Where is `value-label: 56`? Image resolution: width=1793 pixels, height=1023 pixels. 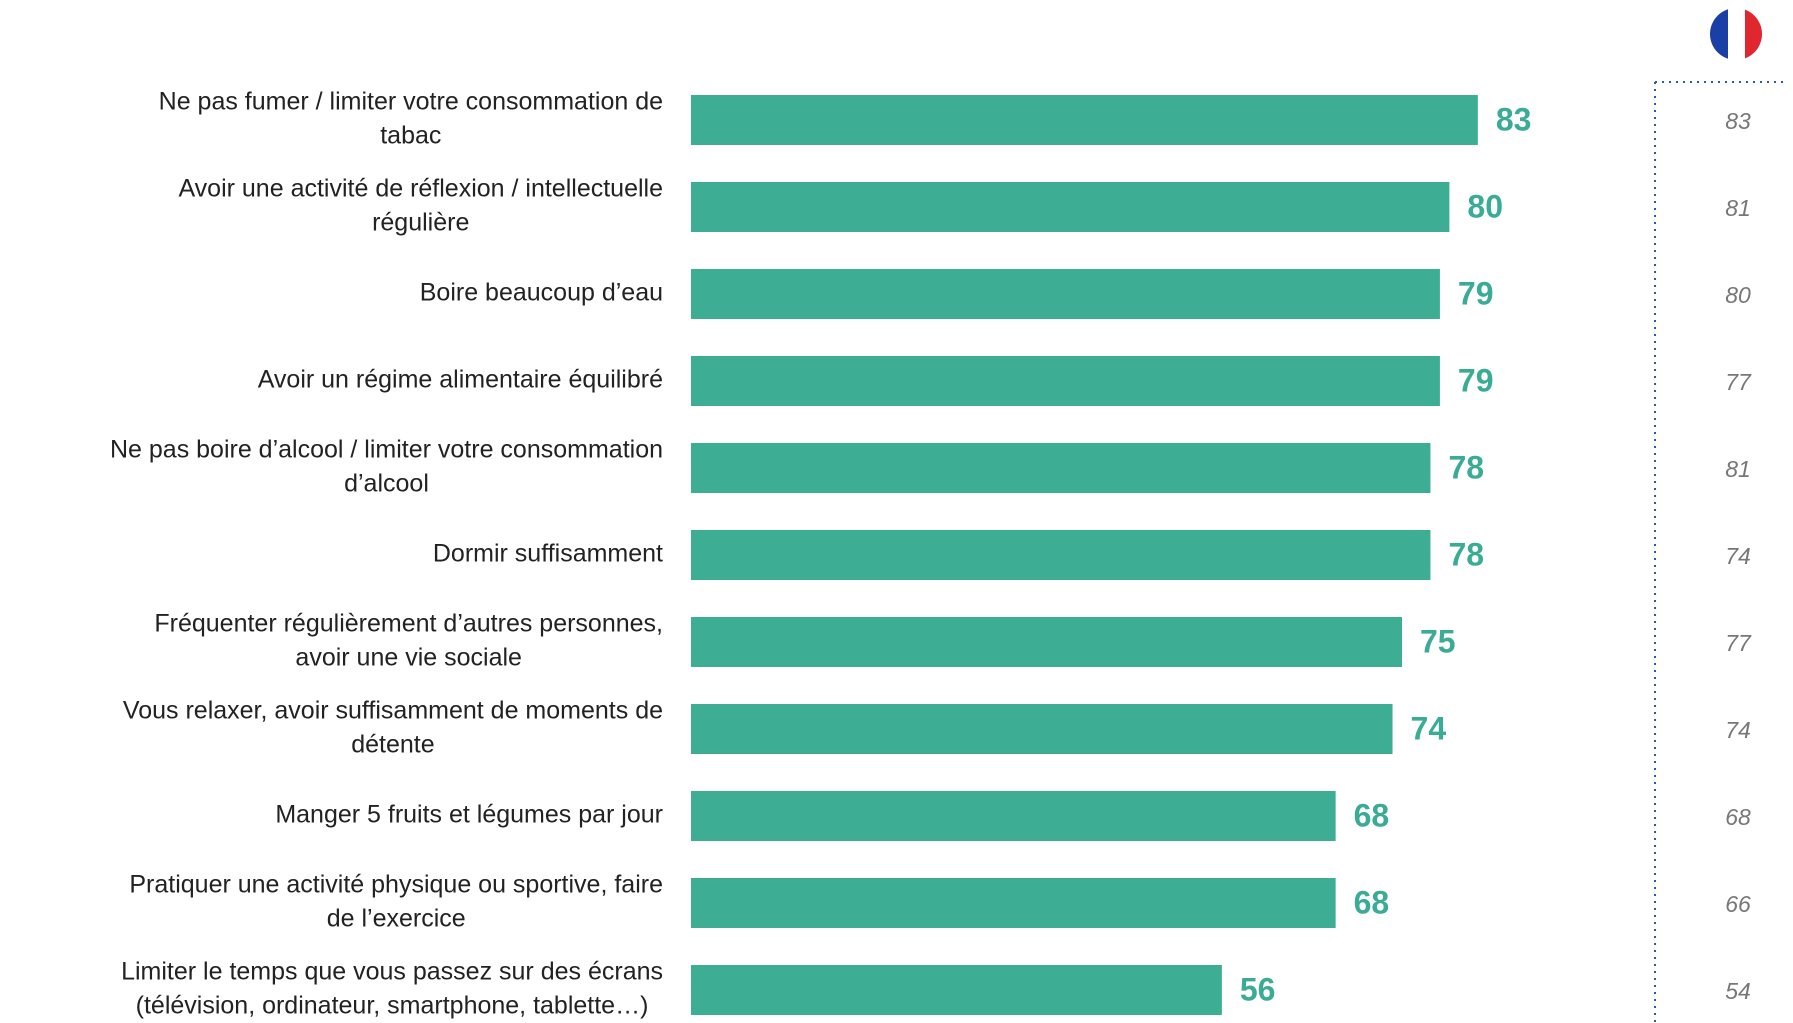 value-label: 56 is located at coordinates (1258, 989).